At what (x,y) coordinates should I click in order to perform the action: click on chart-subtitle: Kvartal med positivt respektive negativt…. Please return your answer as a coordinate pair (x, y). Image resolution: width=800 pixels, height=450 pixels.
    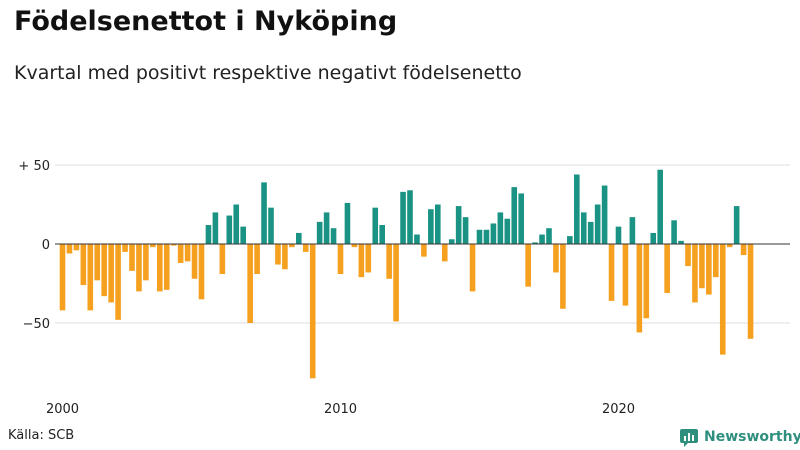
    Looking at the image, I should click on (268, 73).